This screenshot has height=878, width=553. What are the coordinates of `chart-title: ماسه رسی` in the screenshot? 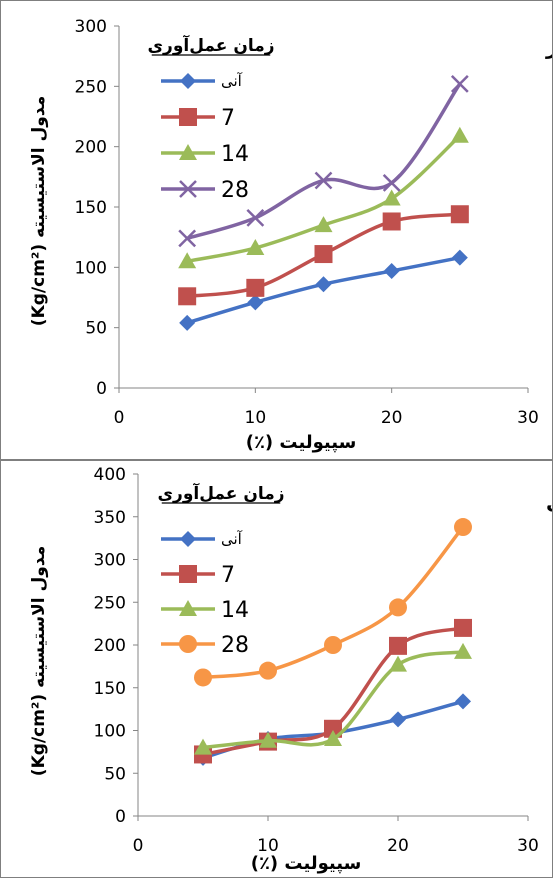 It's located at (549, 502).